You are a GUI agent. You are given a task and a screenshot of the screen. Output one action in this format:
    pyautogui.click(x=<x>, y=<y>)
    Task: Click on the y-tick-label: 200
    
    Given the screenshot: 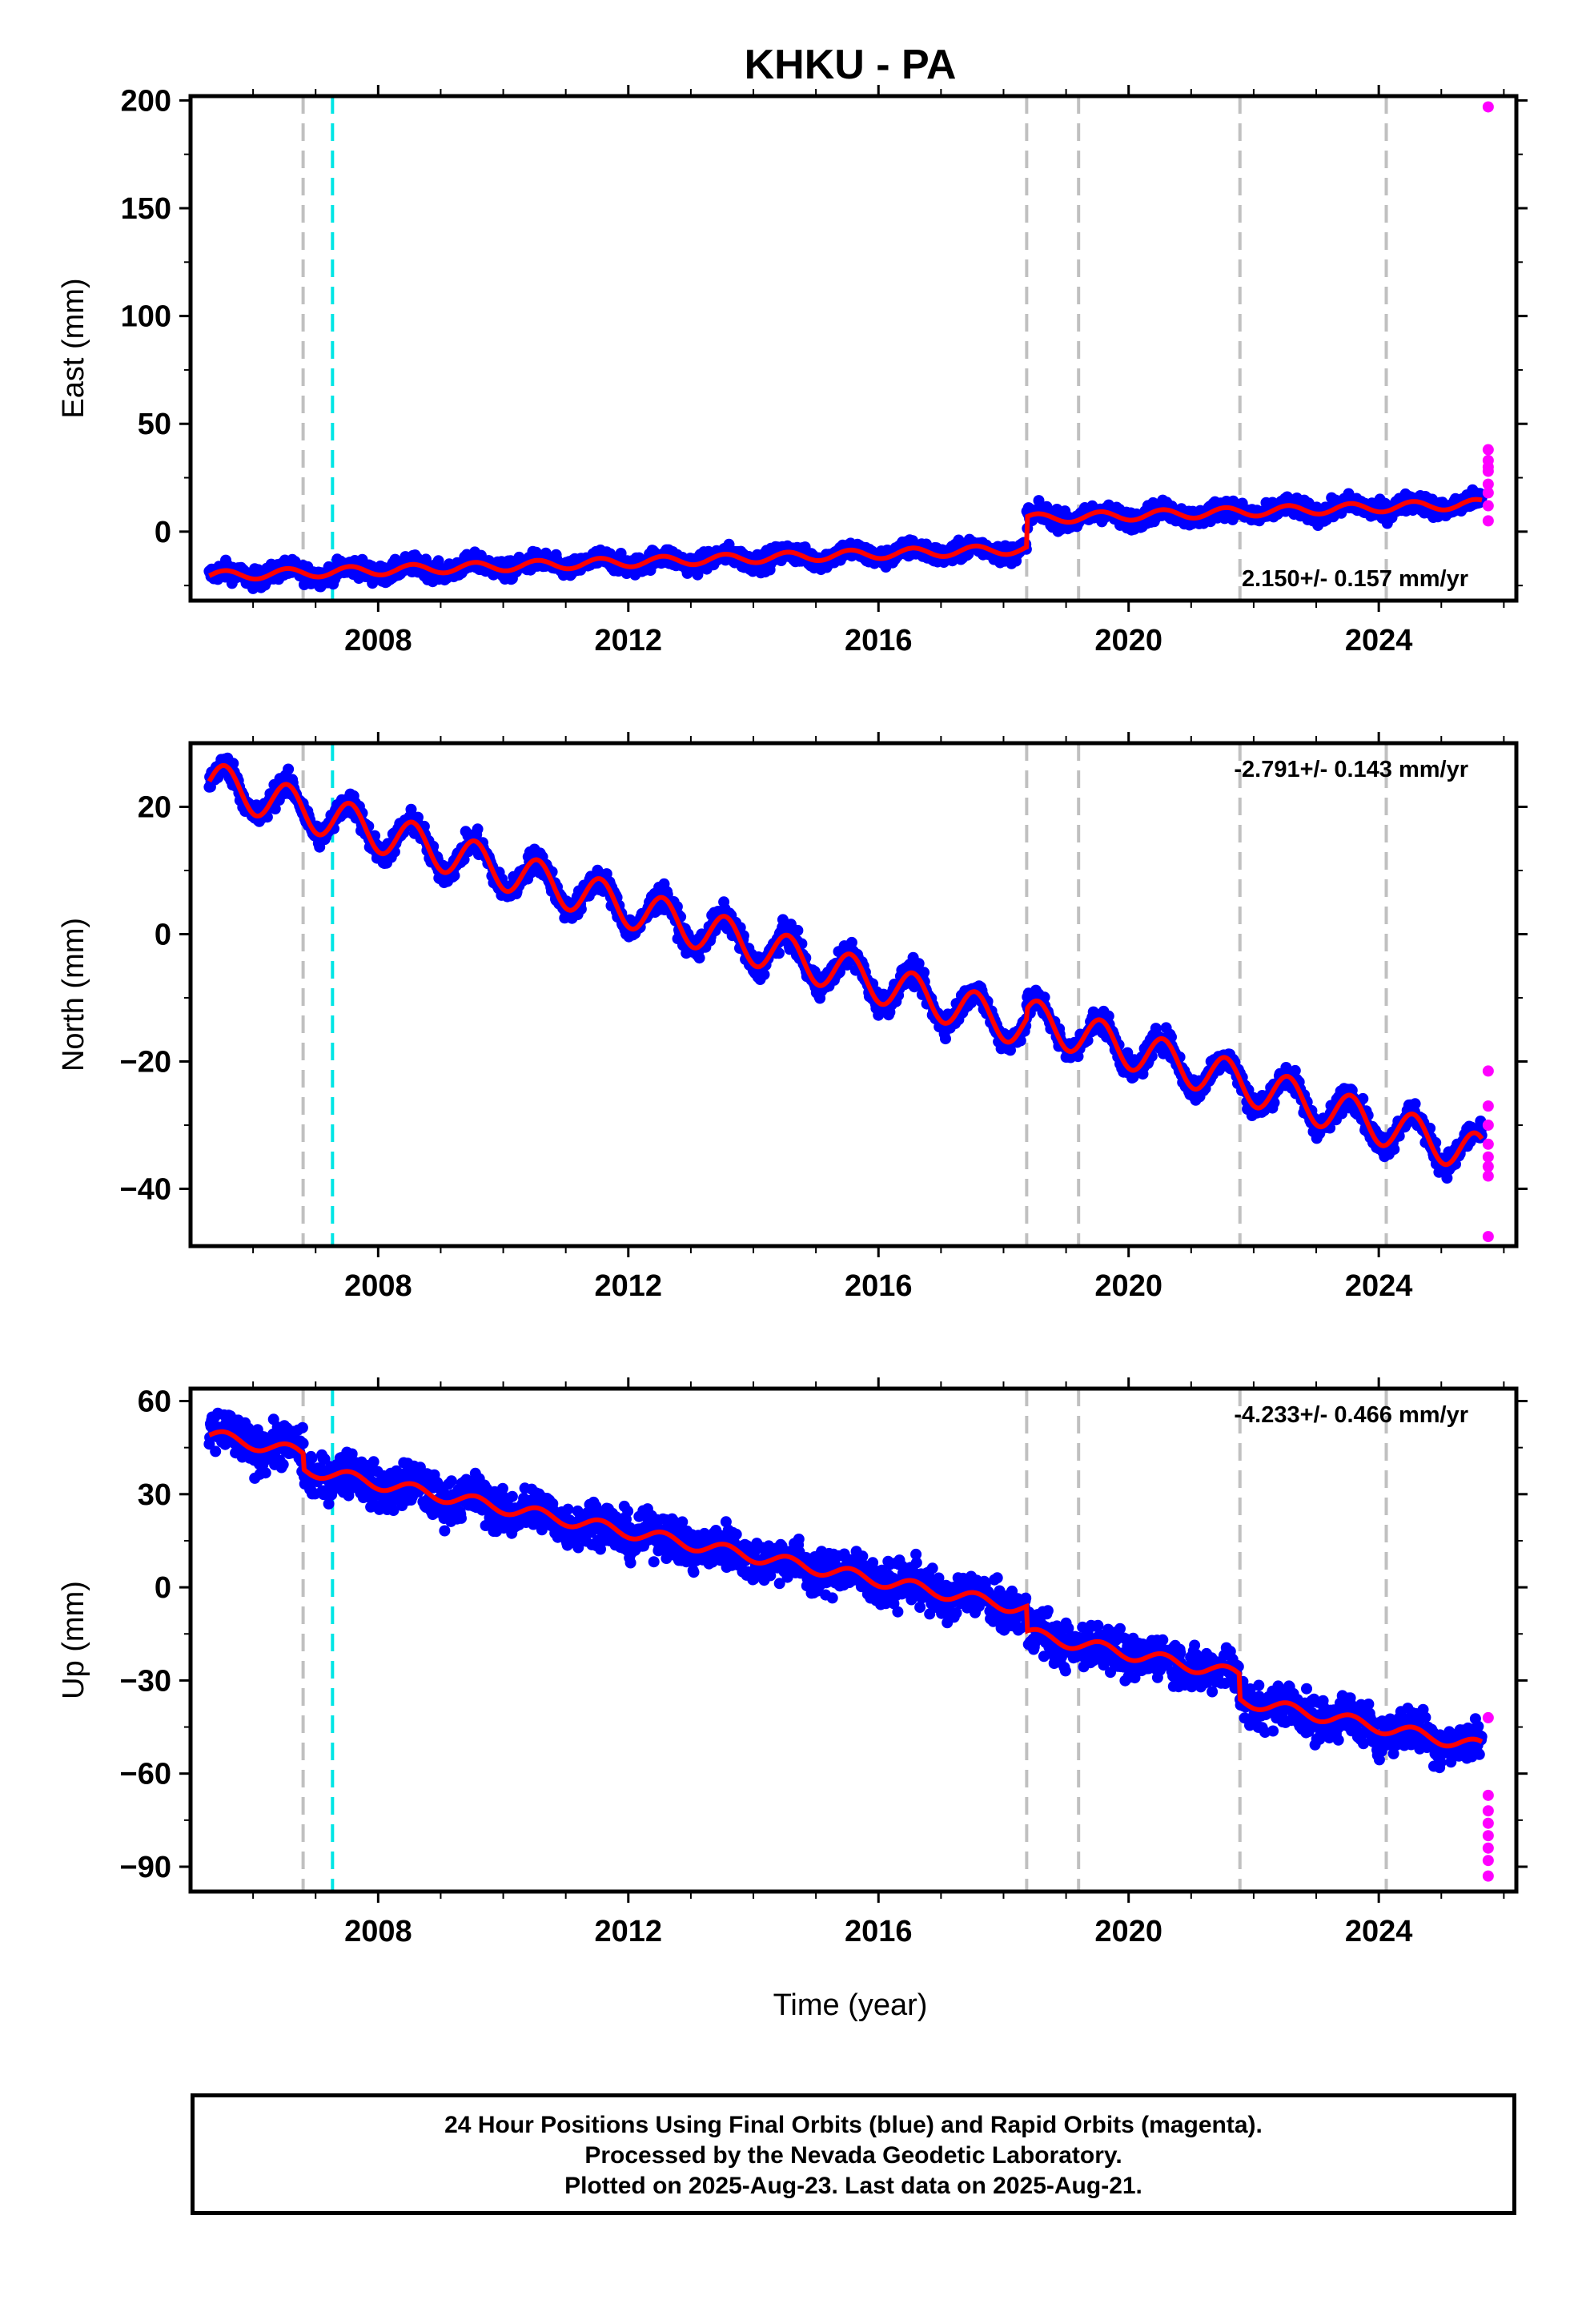 What is the action you would take?
    pyautogui.click(x=146, y=101)
    